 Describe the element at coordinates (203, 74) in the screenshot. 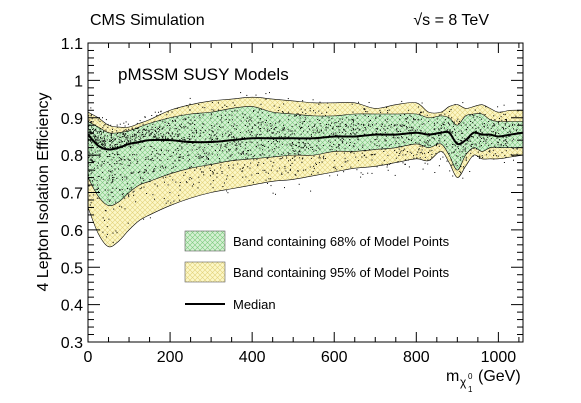

I see `inner-title: pMSSM SUSY Models` at that location.